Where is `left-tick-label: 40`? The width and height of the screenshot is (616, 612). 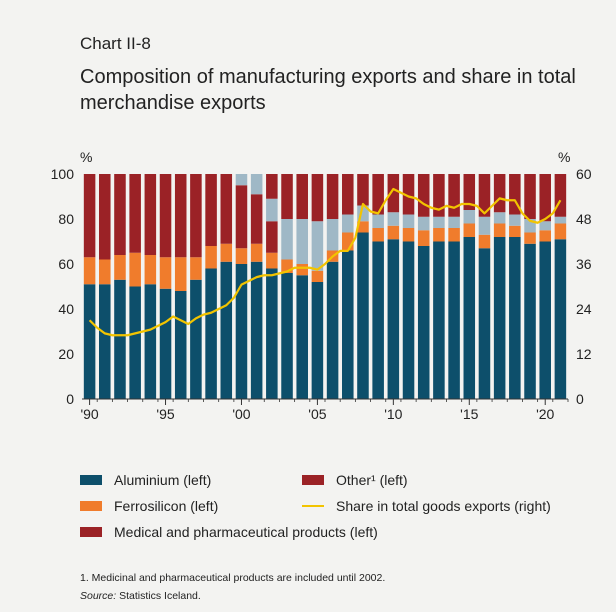 left-tick-label: 40 is located at coordinates (66, 309).